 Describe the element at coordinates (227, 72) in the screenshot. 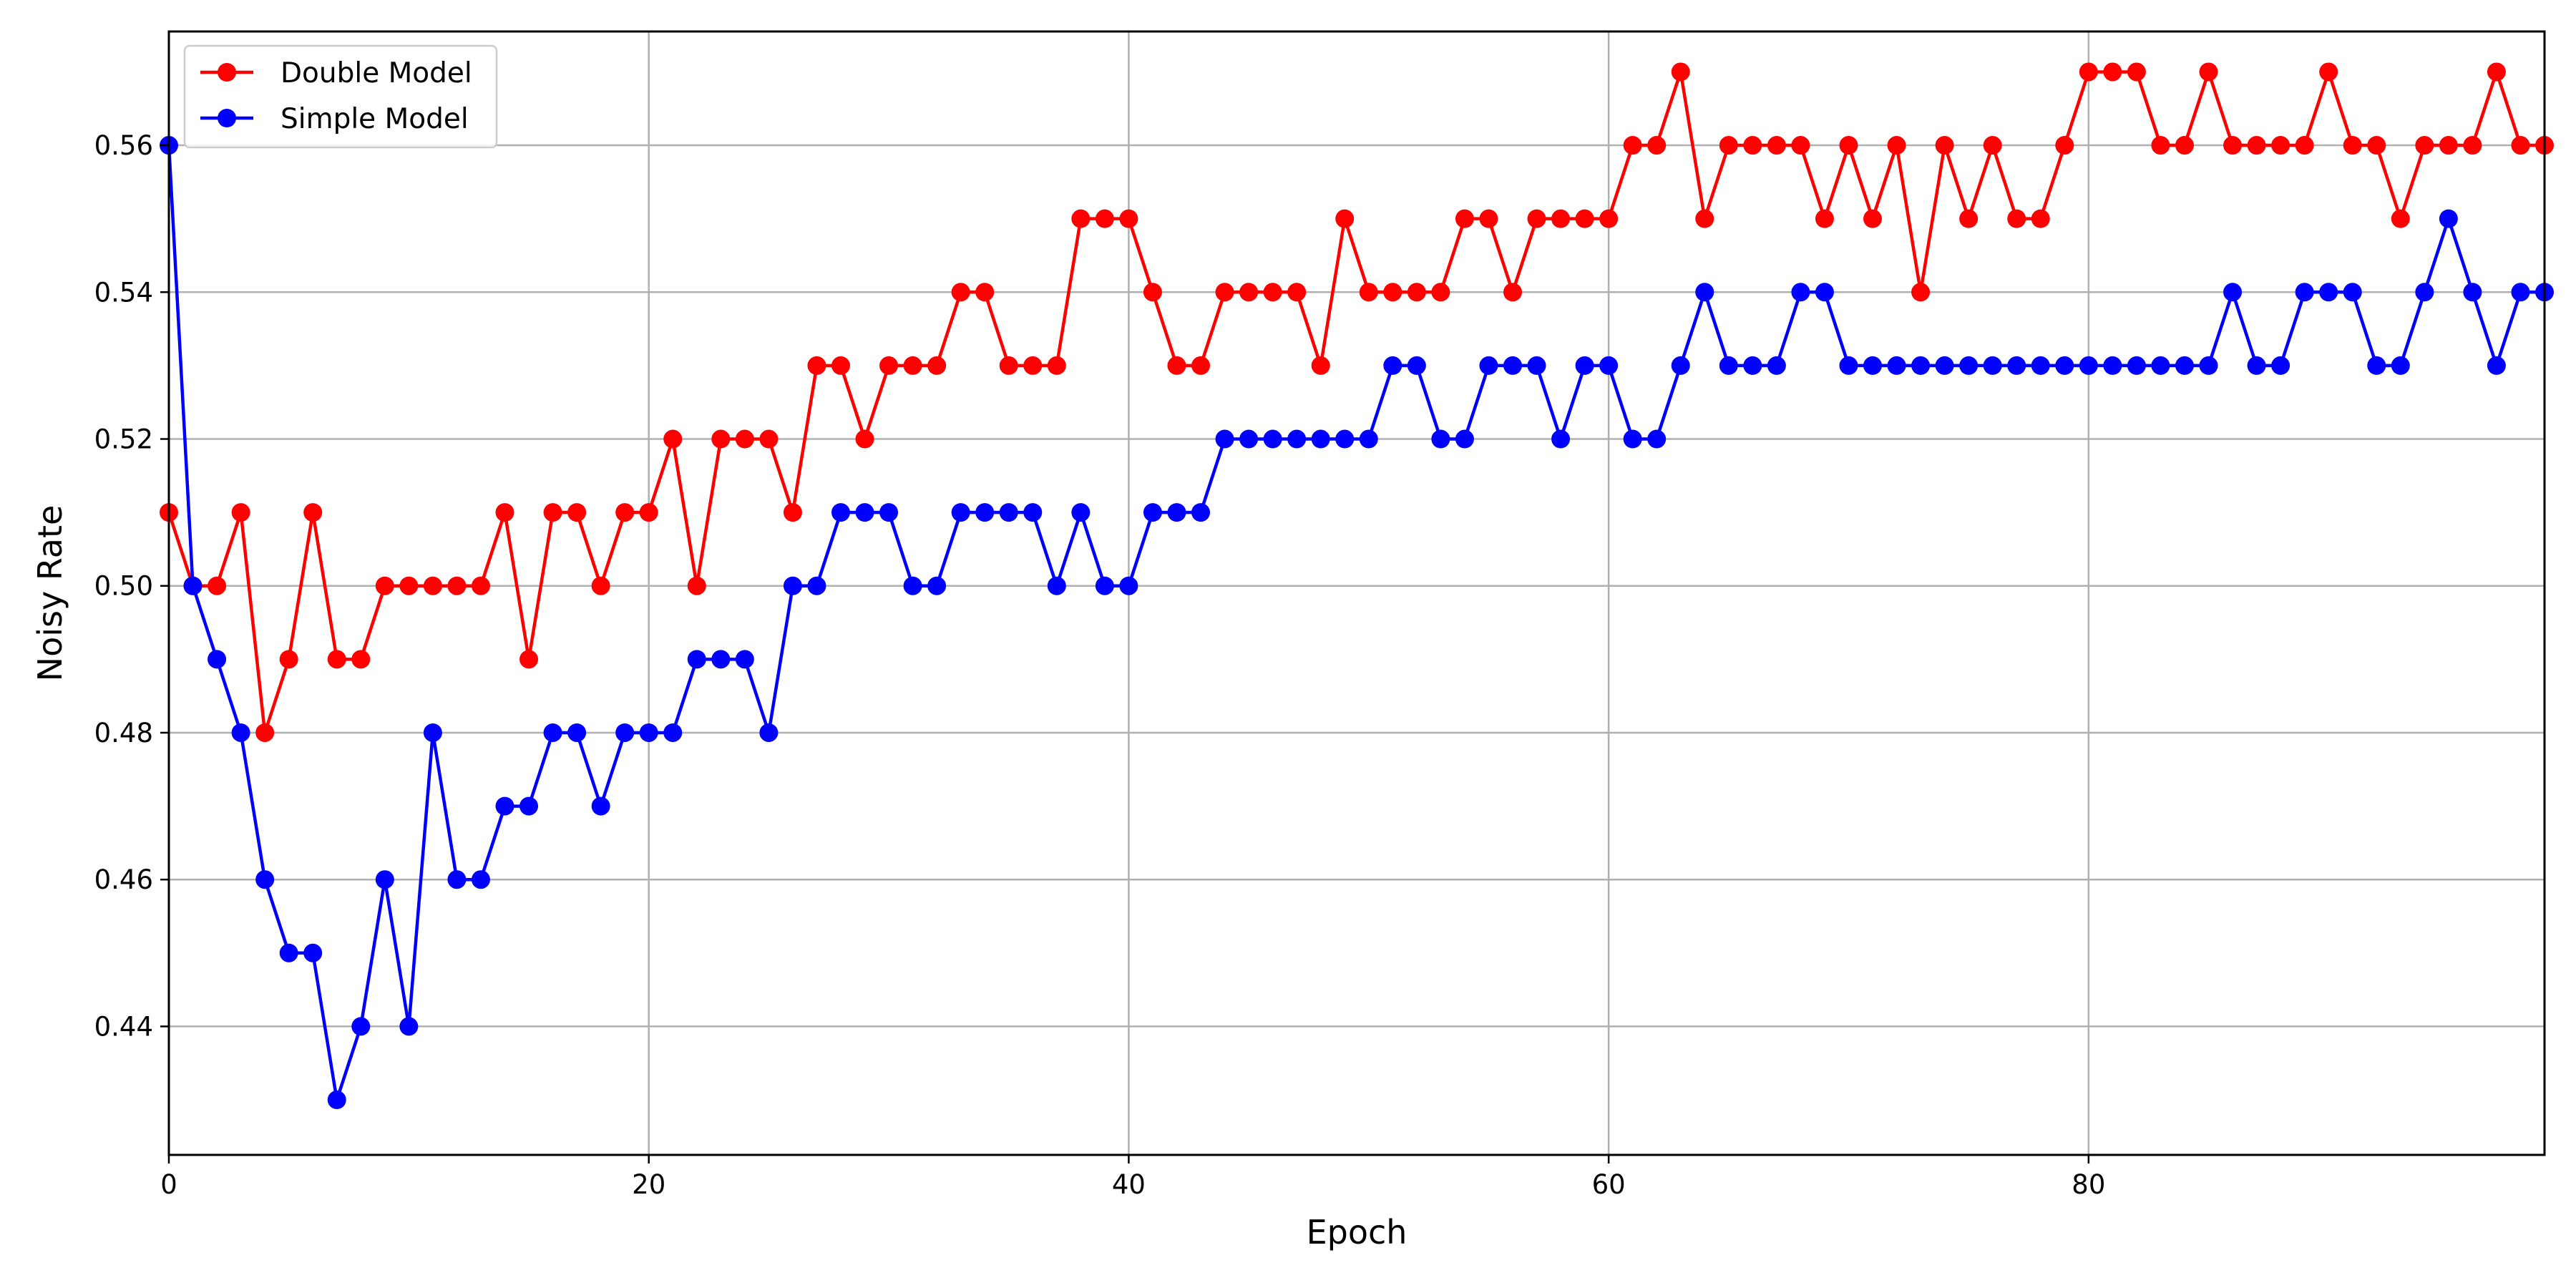

I see `legend-marker-double-model` at that location.